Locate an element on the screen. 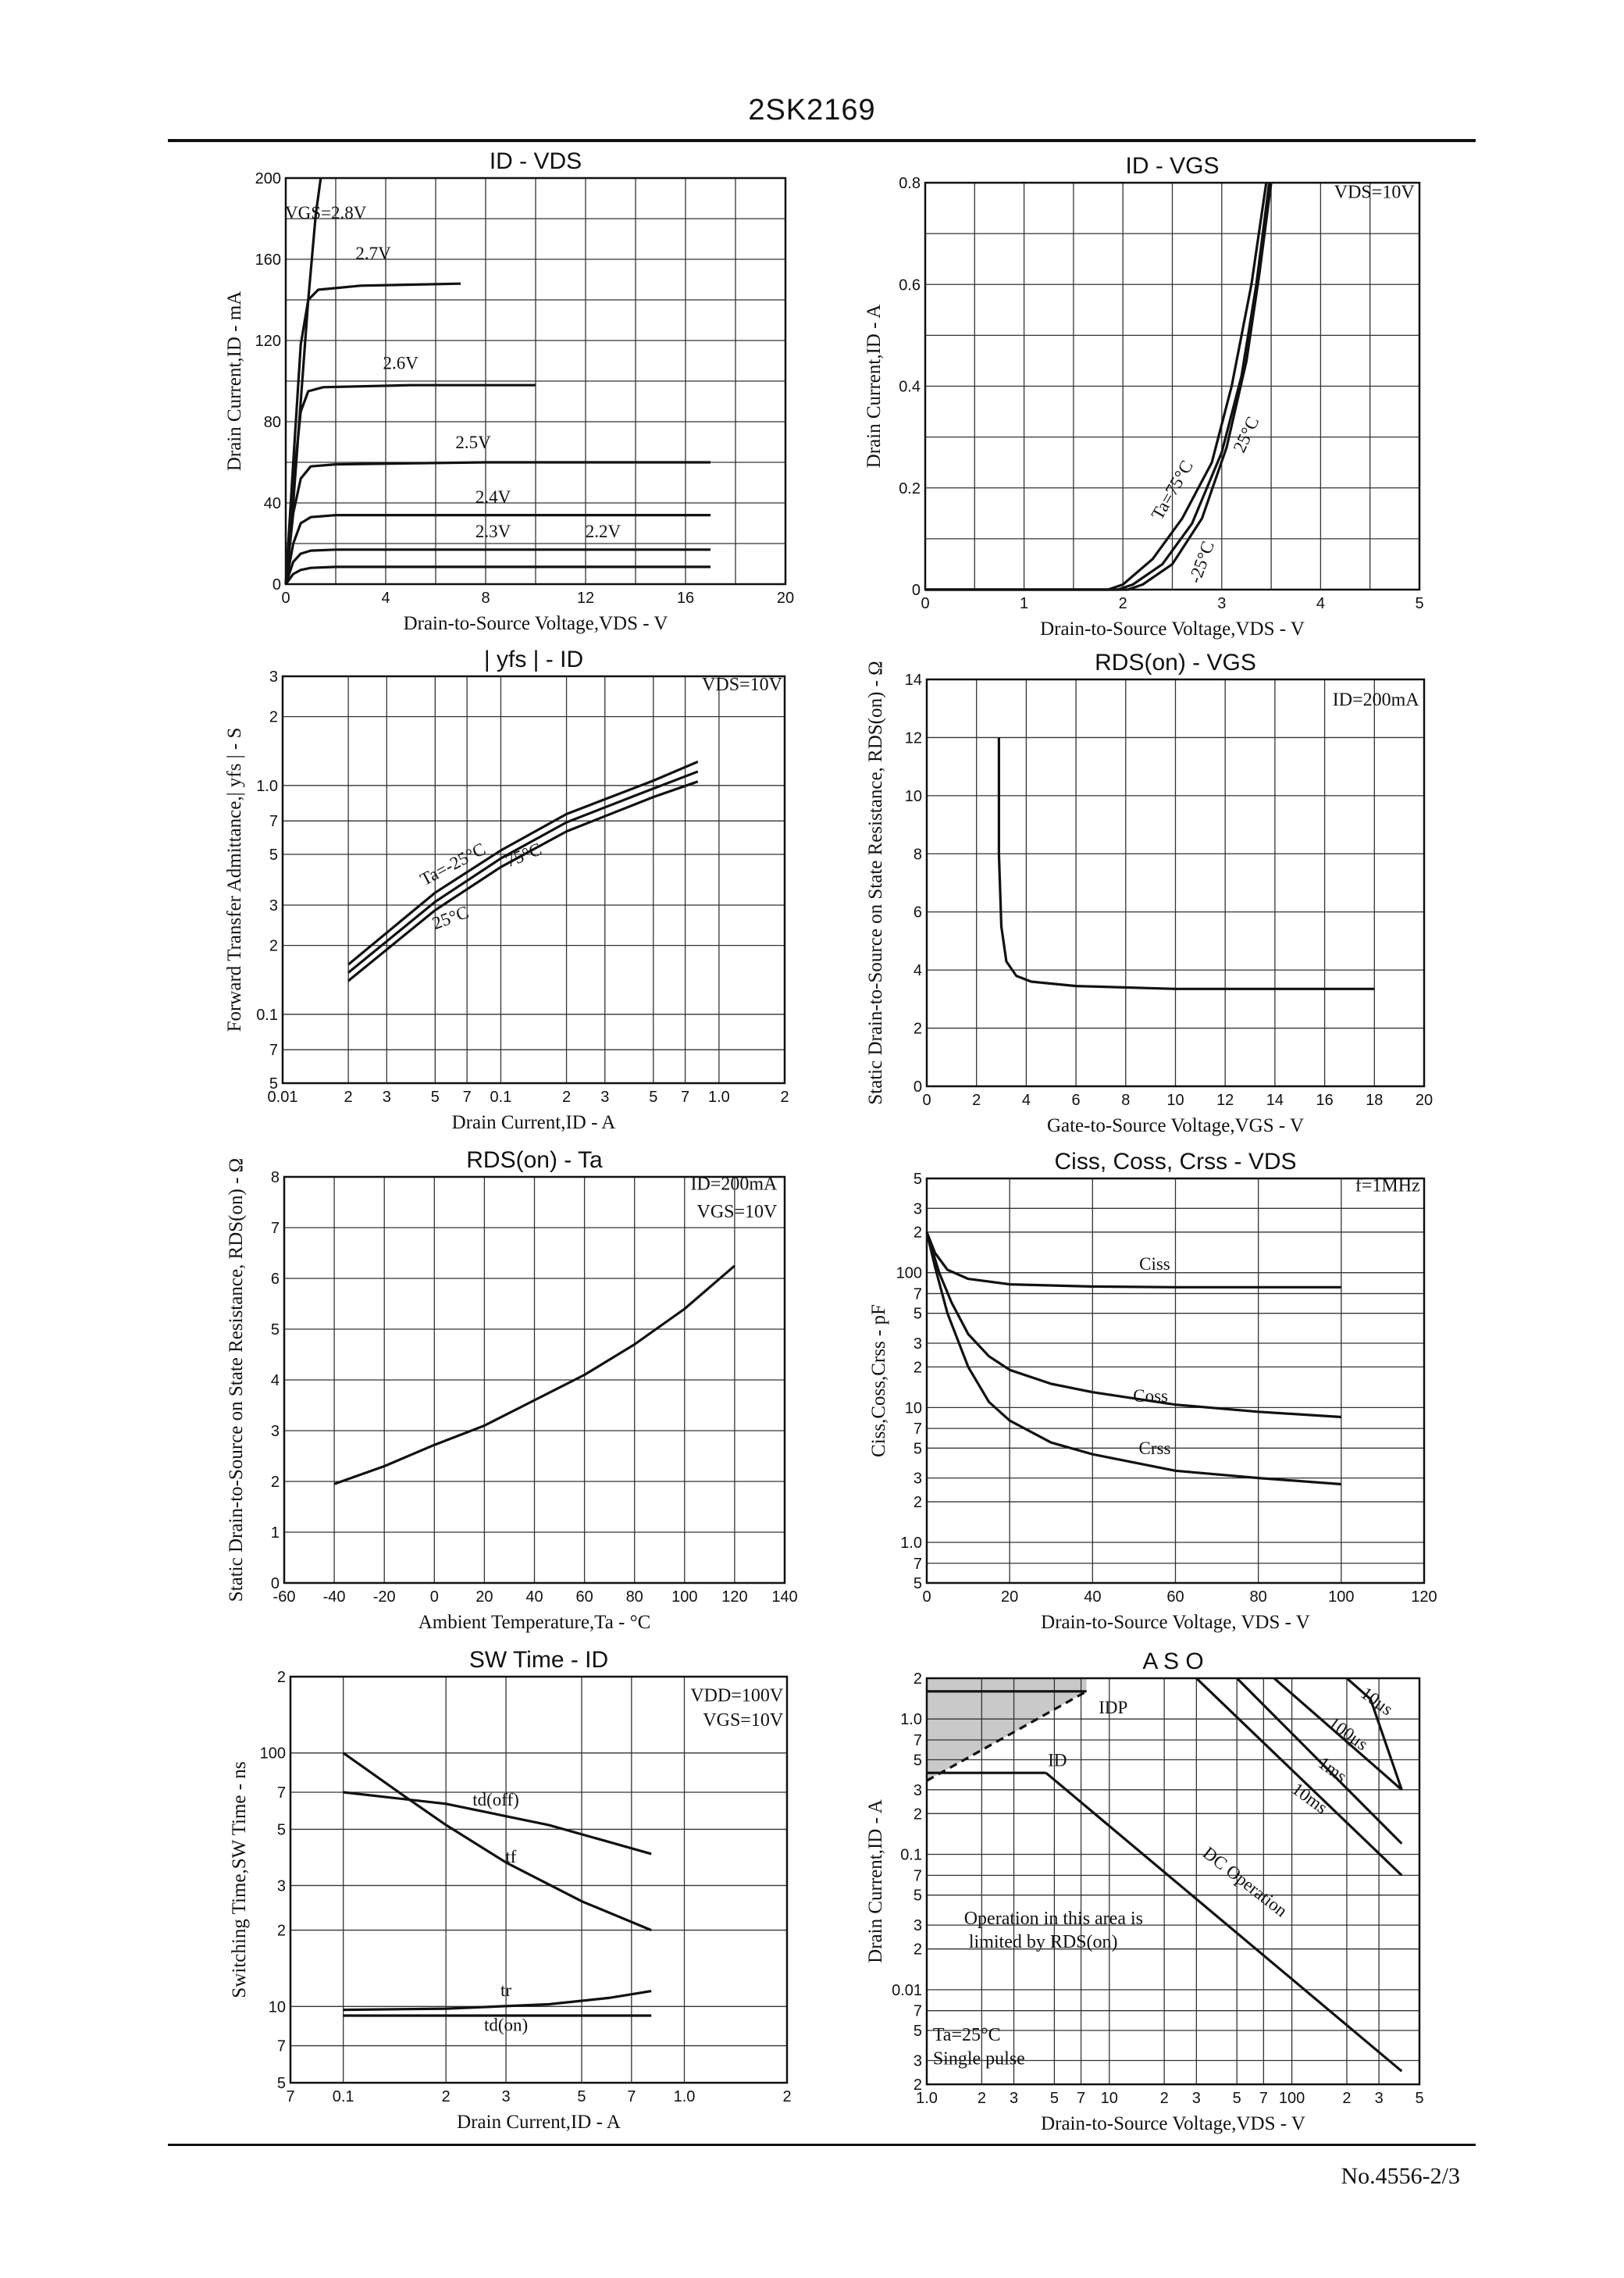 Image resolution: width=1624 pixels, height=2278 pixels. y-axis-label: Drain Current,ID - A is located at coordinates (875, 1881).